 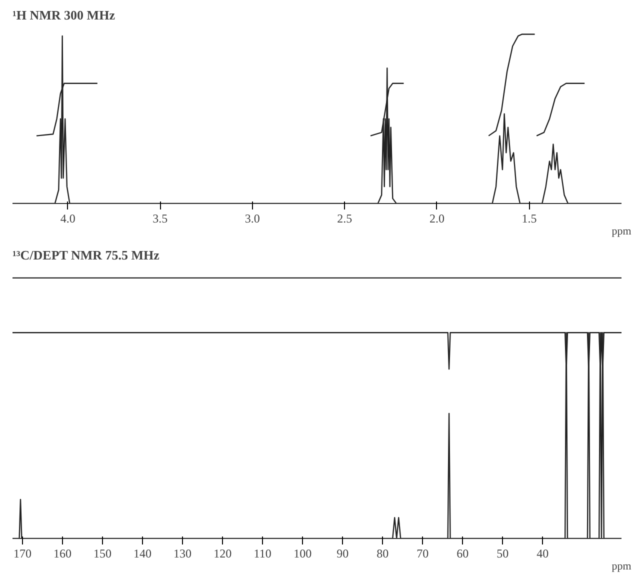 What do you see at coordinates (529, 219) in the screenshot?
I see `x-tick-label: 1.5` at bounding box center [529, 219].